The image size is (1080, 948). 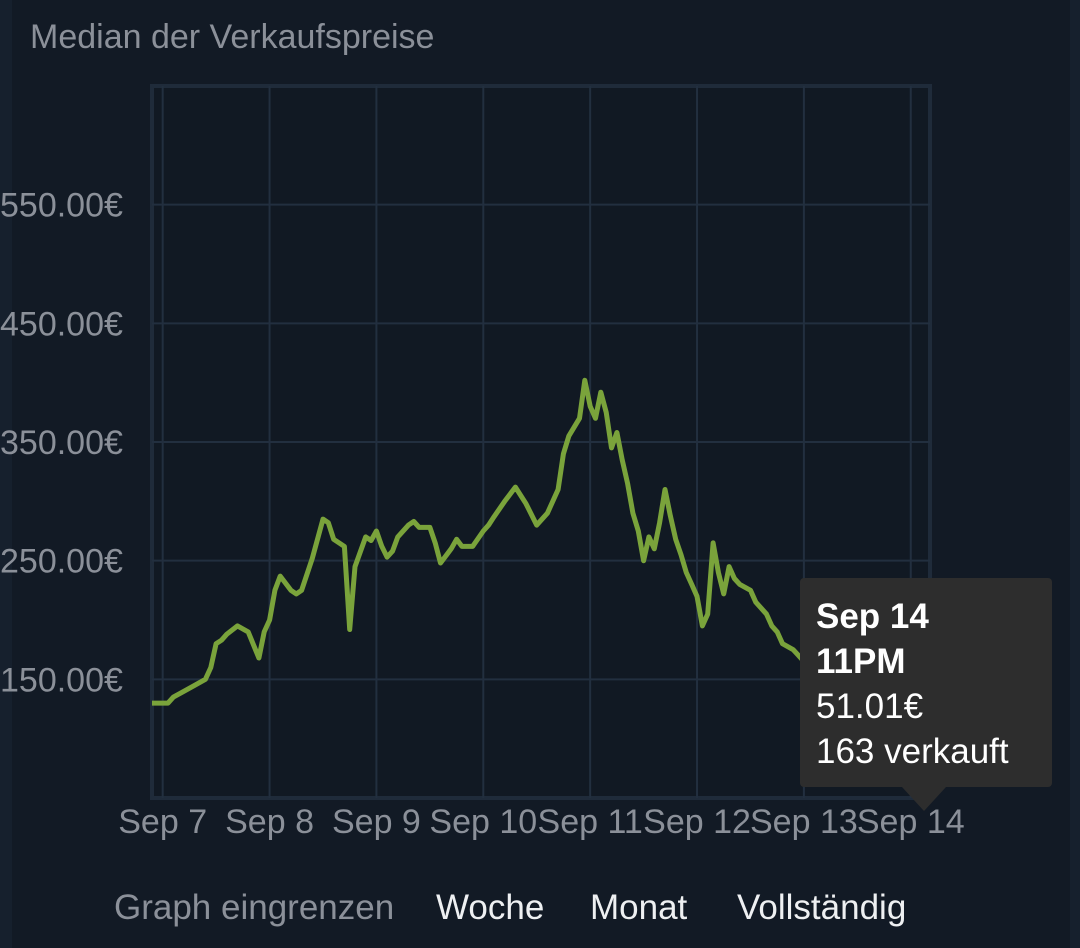 I want to click on tooltip-date: Sep 14, so click(x=872, y=616).